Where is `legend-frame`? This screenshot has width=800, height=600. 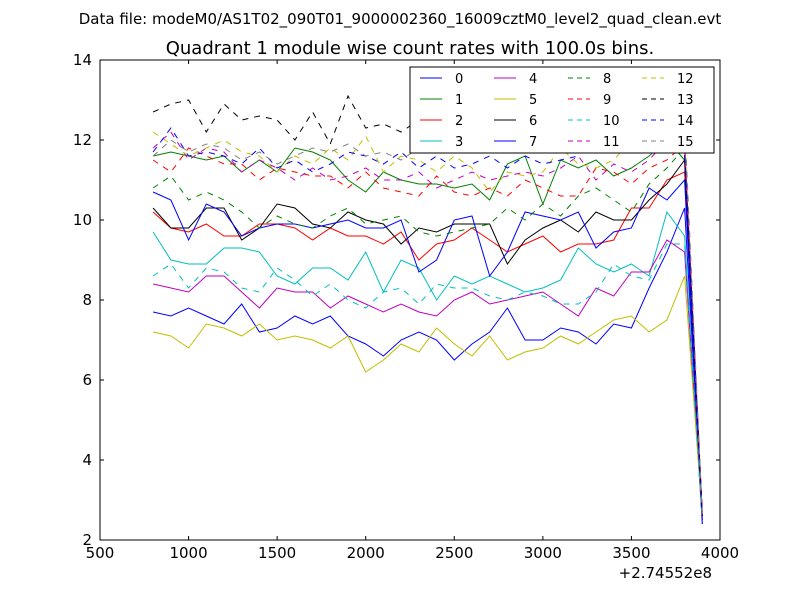
legend-frame is located at coordinates (562, 110).